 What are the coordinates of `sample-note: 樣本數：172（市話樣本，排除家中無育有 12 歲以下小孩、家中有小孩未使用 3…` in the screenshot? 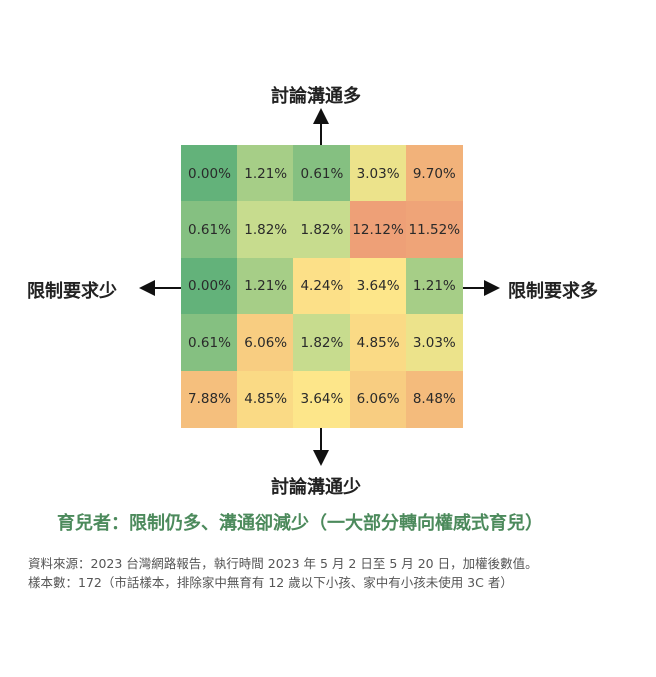 It's located at (270, 582).